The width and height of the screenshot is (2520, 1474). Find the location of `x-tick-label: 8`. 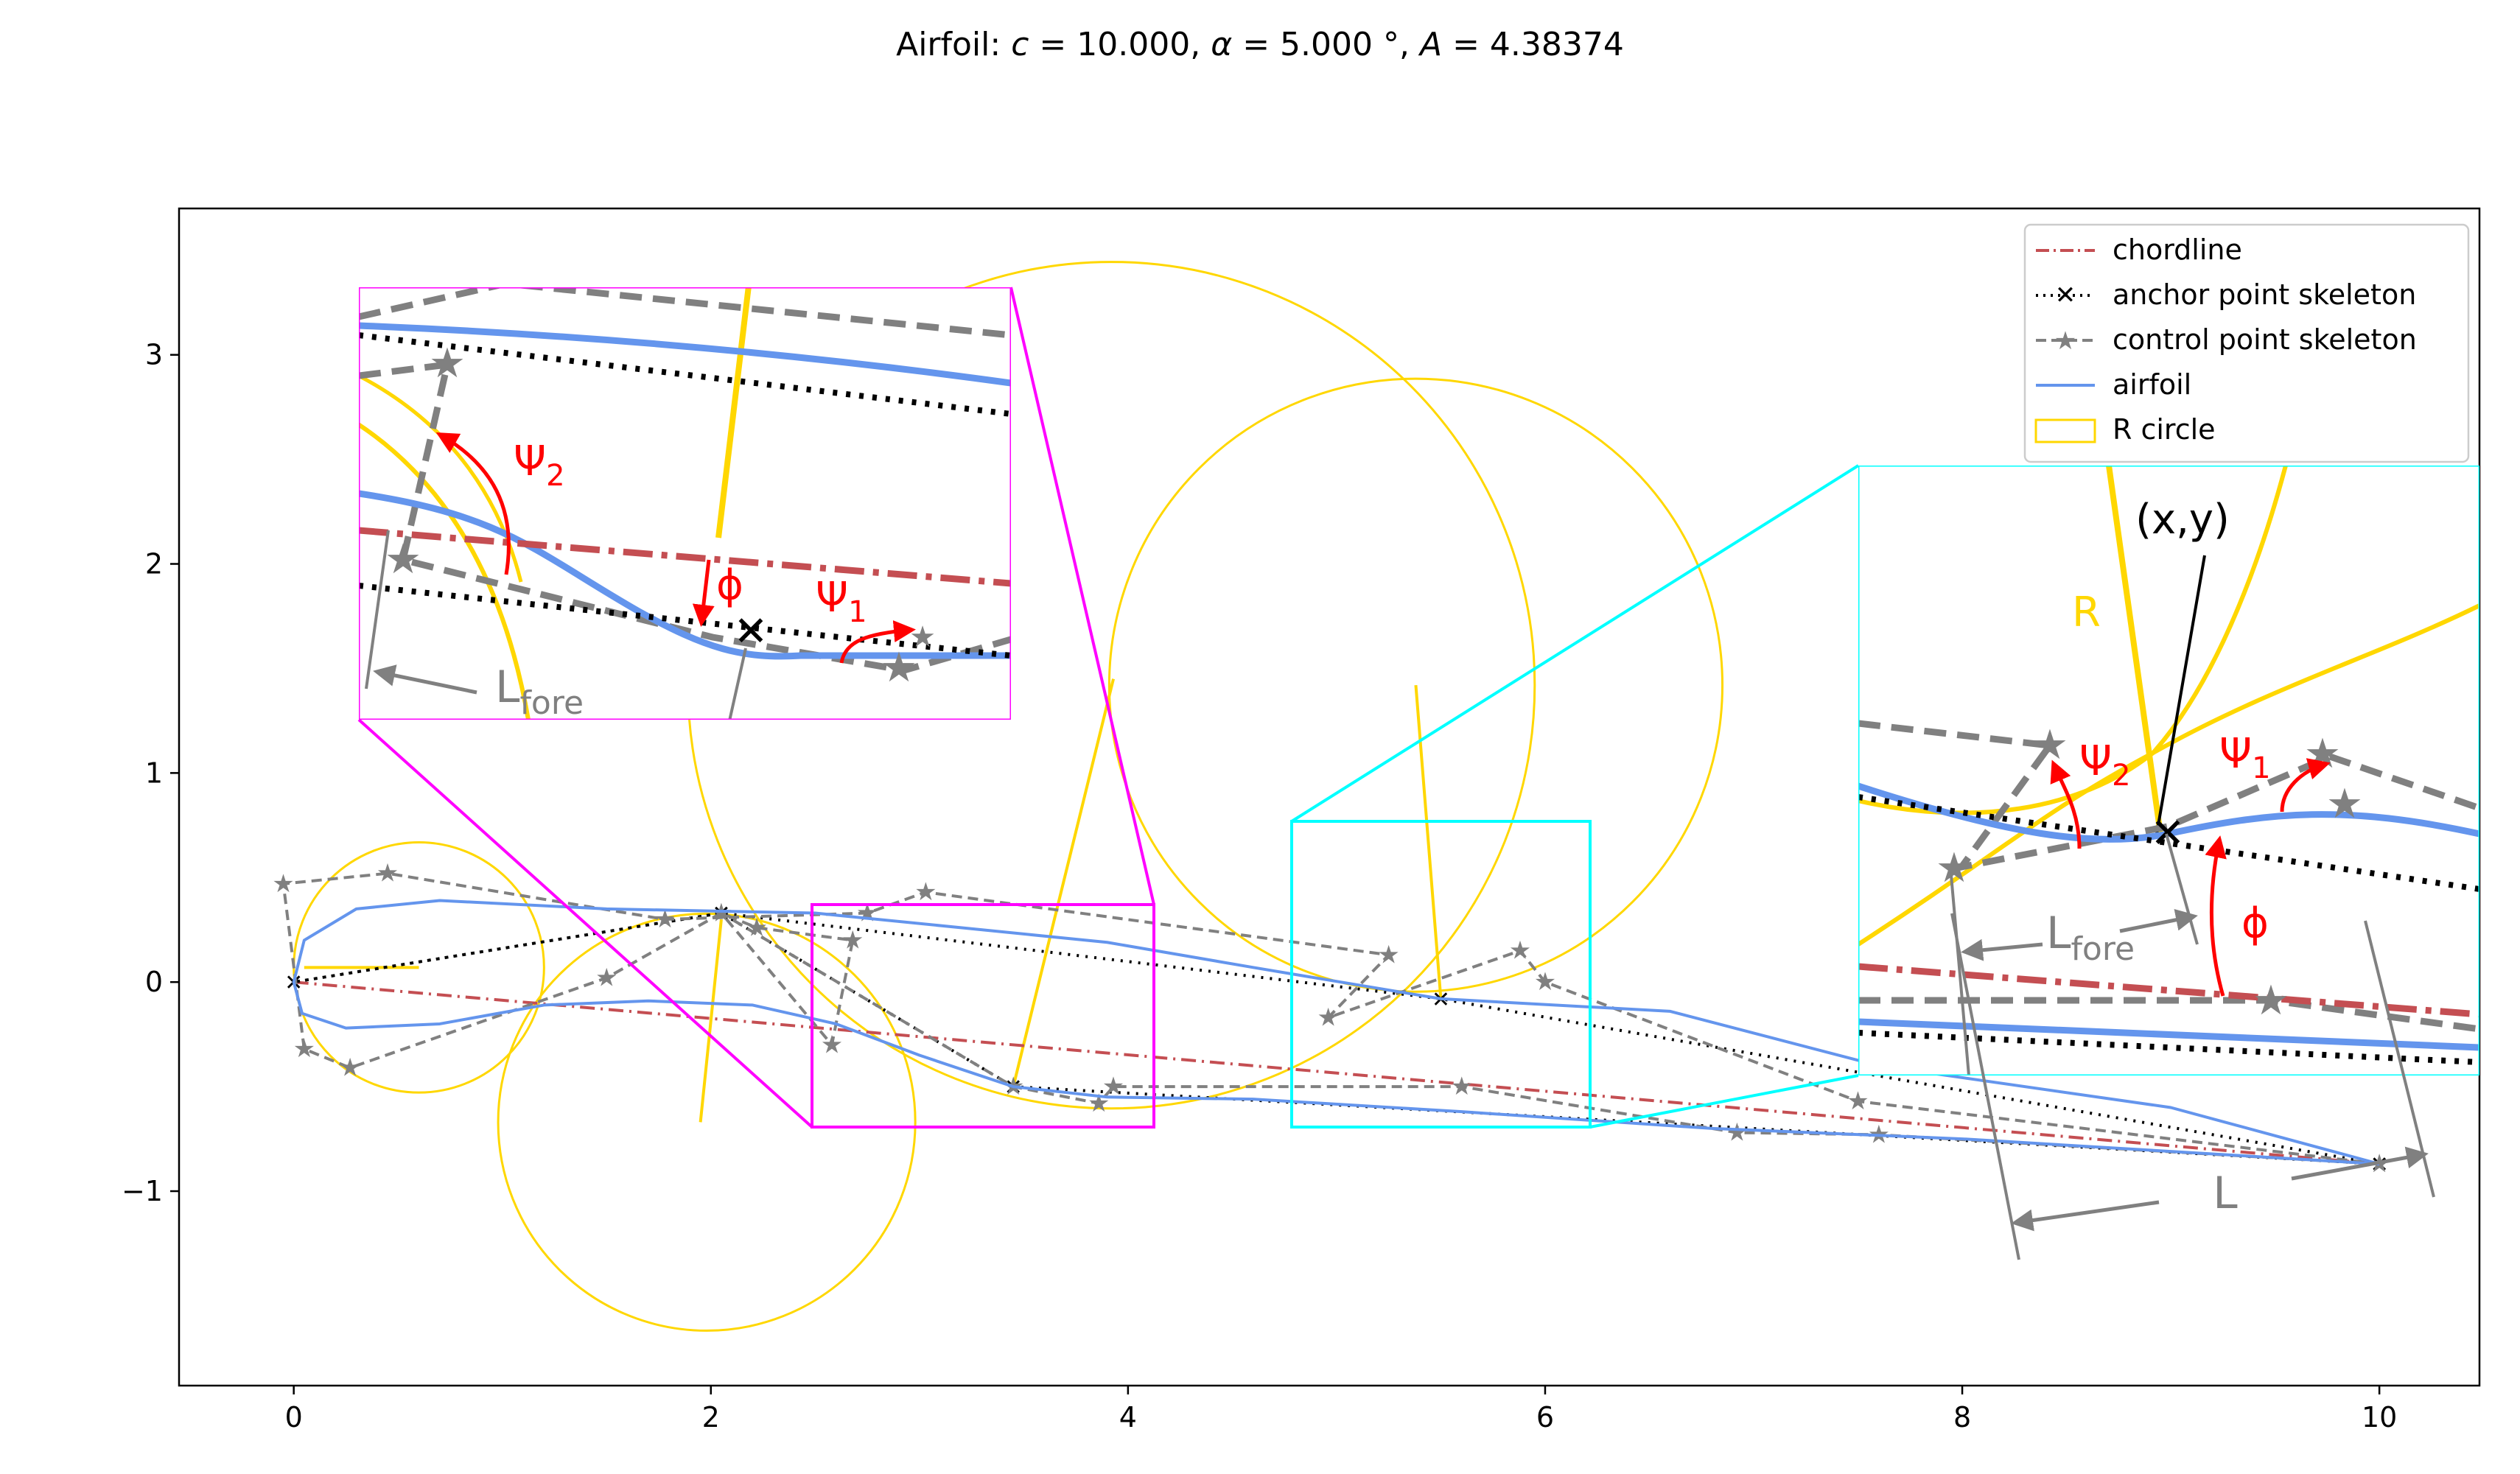

x-tick-label: 8 is located at coordinates (1962, 1417).